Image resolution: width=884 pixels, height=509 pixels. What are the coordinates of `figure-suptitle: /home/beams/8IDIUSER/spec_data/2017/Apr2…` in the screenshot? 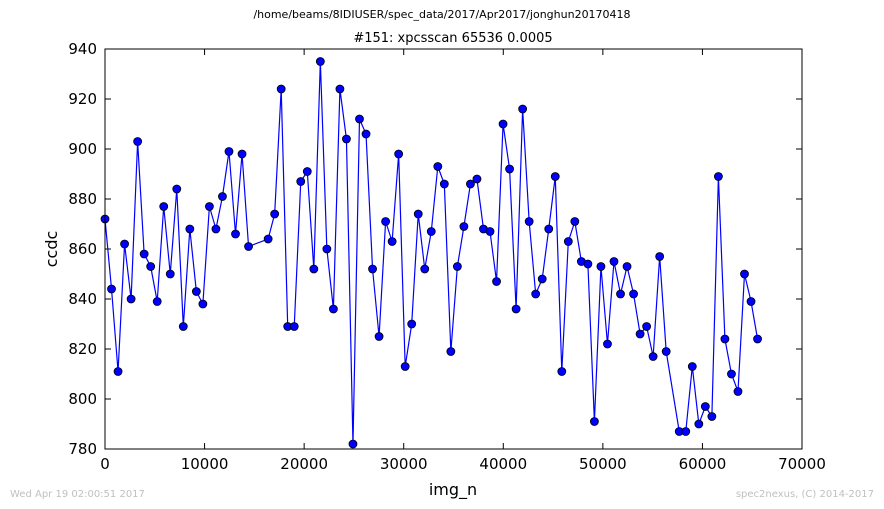 It's located at (442, 14).